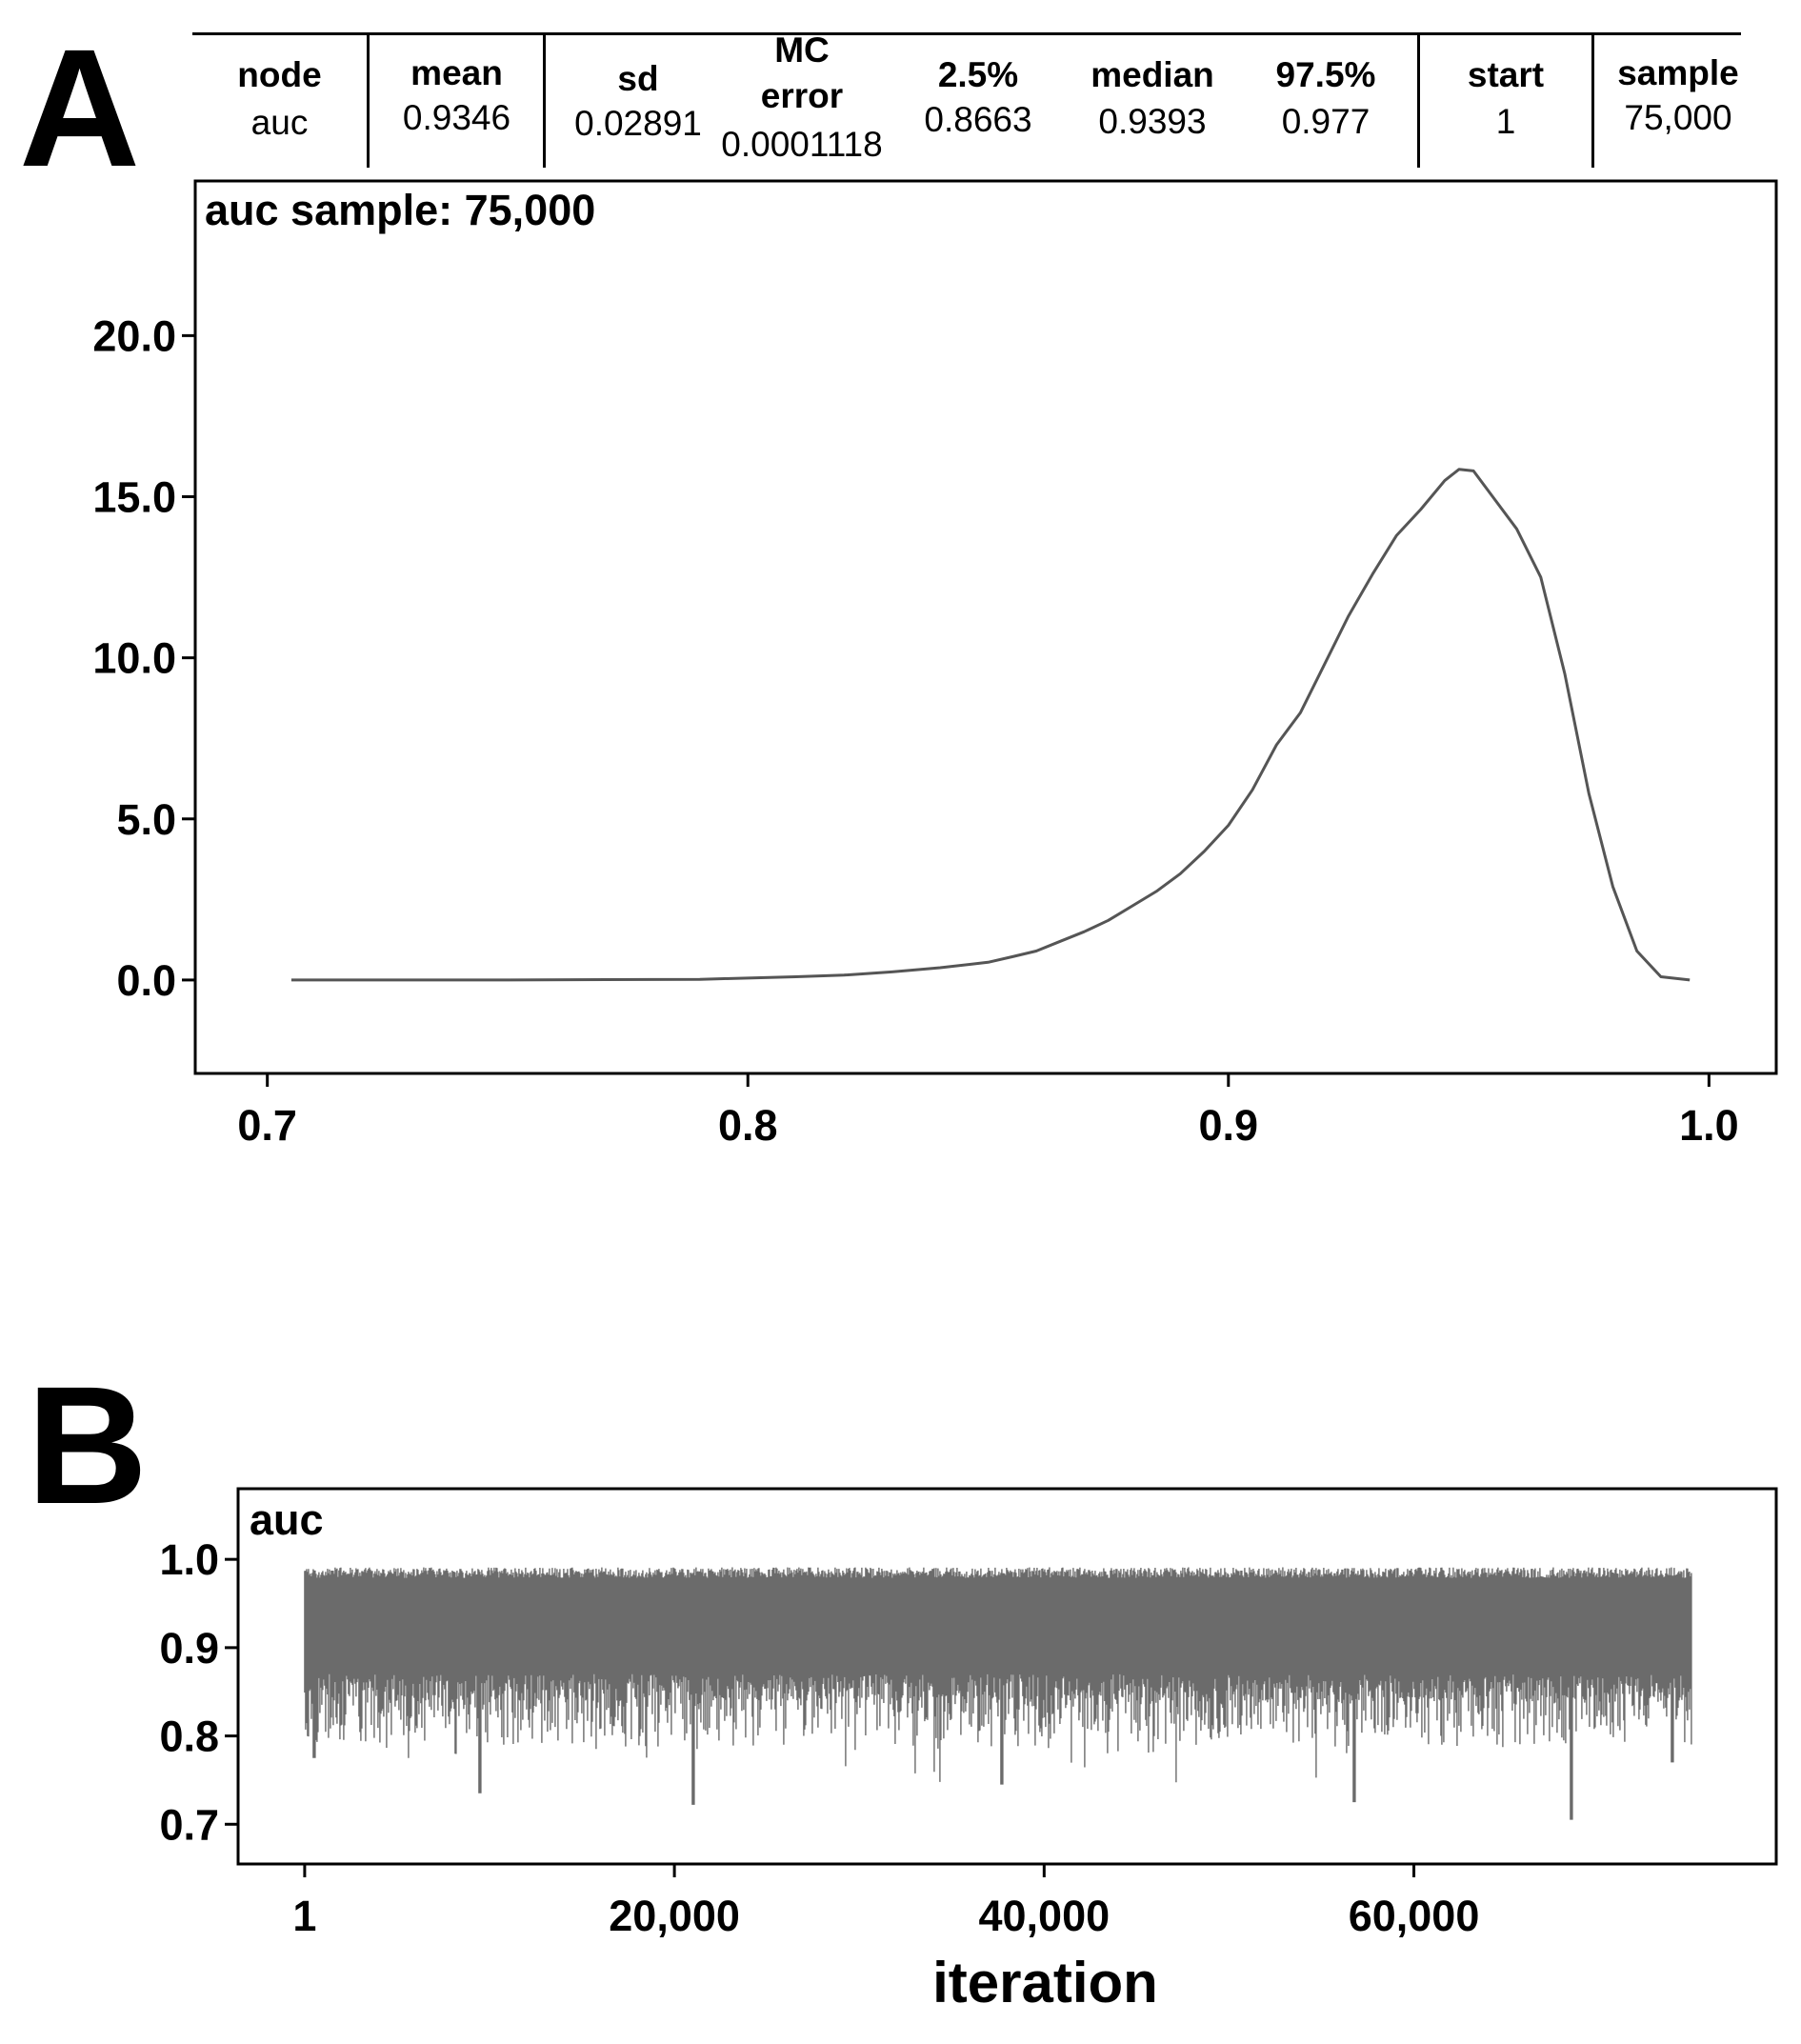  I want to click on panel-a-label: A, so click(80, 108).